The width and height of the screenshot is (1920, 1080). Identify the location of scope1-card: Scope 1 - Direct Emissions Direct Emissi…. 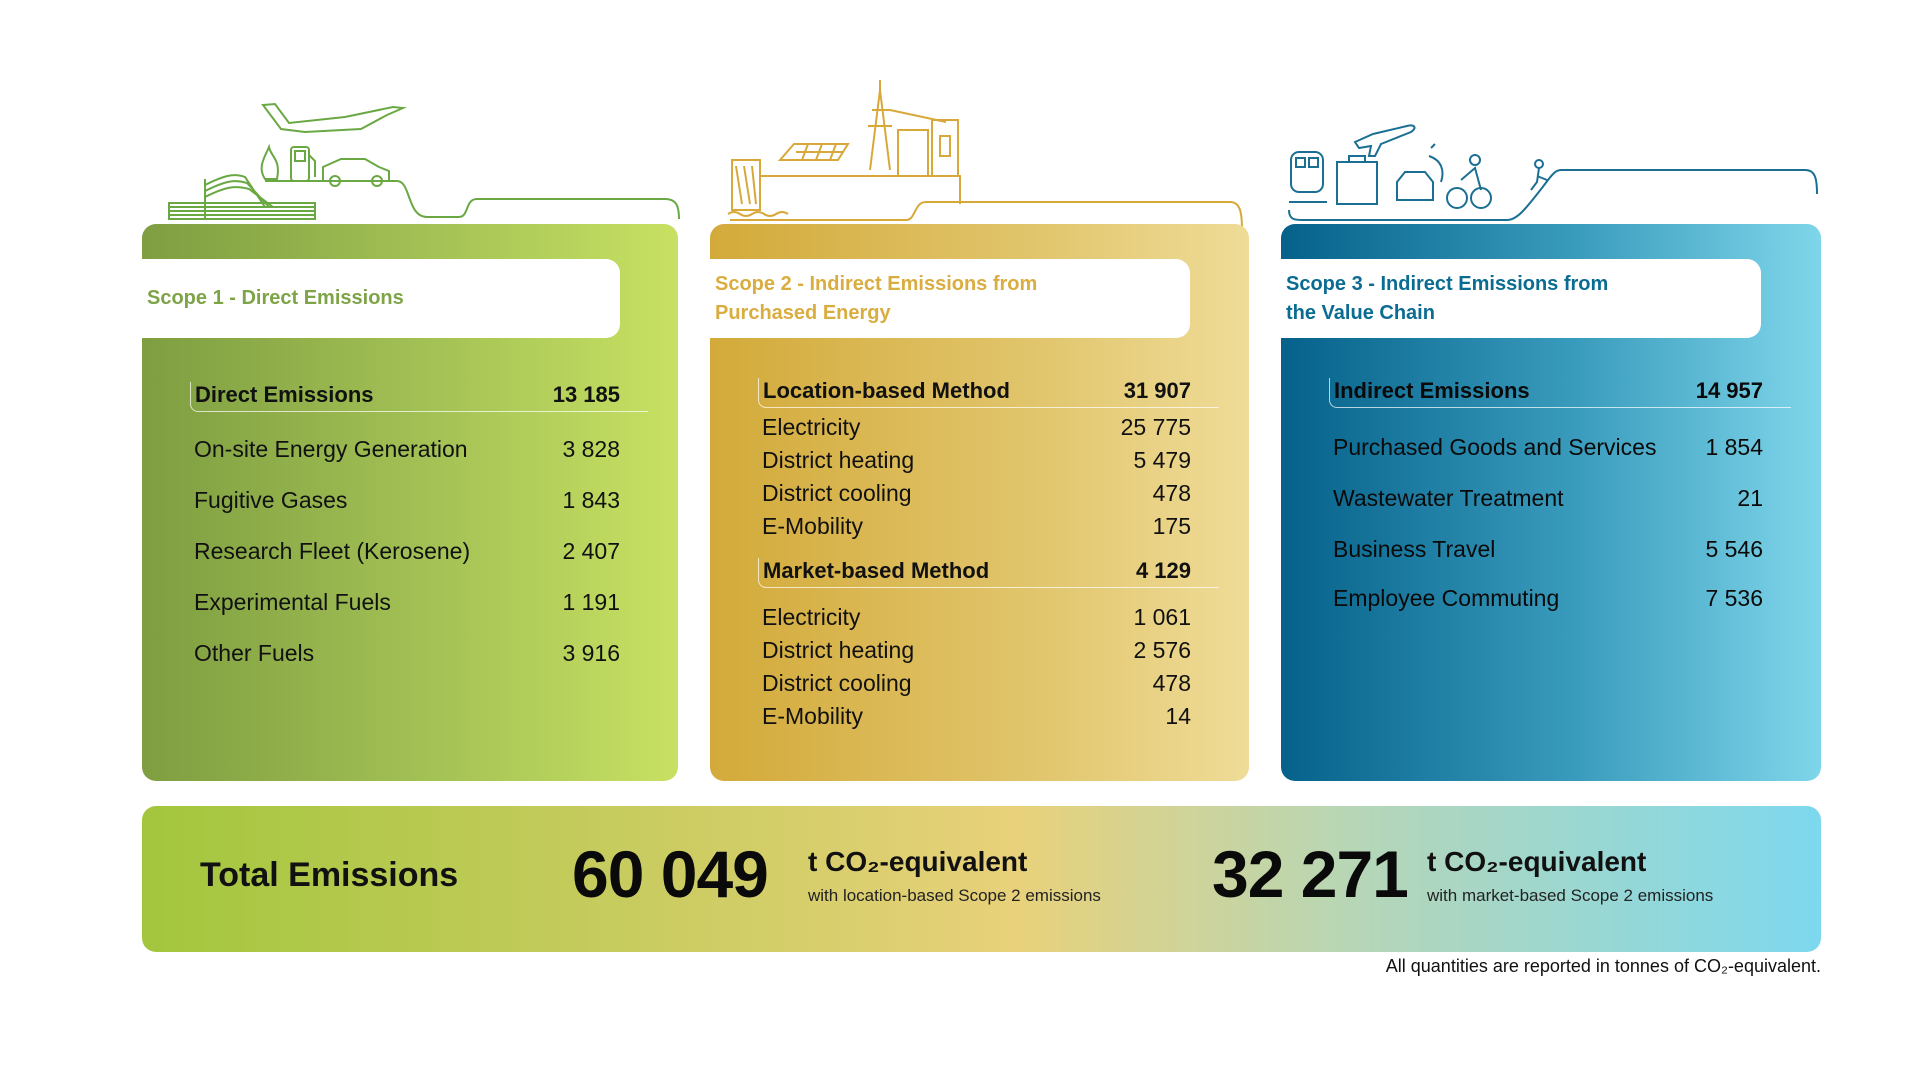
(410, 502).